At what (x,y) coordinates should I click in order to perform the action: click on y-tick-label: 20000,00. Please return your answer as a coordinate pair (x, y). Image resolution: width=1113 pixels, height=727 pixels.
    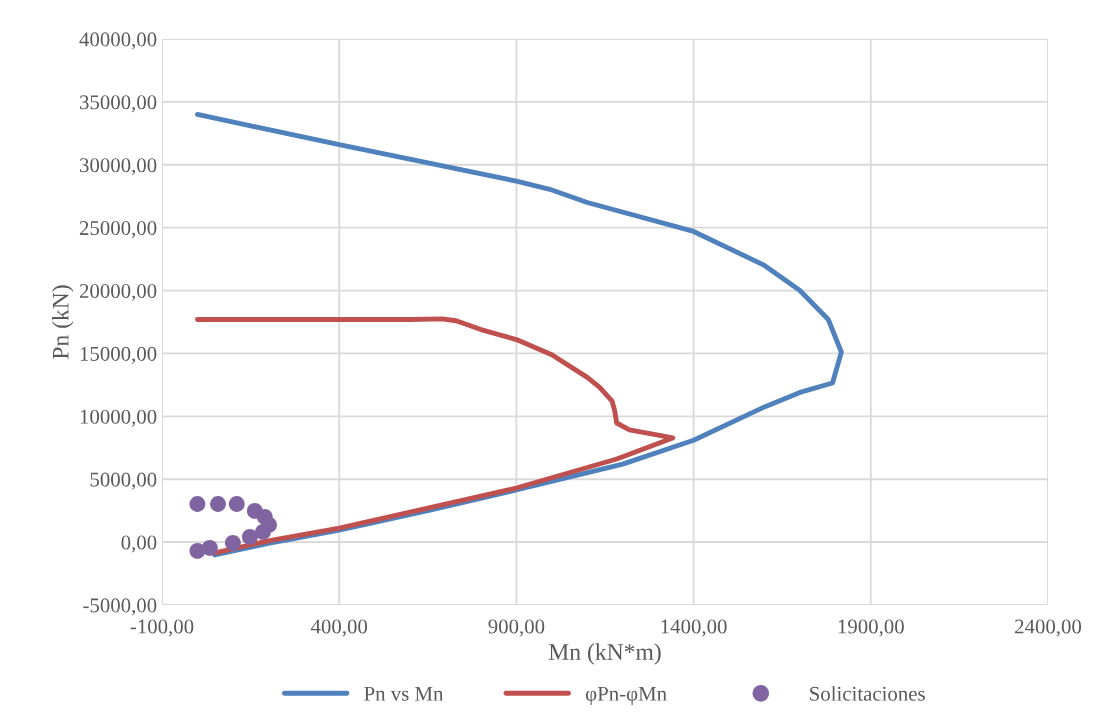
    Looking at the image, I should click on (118, 292).